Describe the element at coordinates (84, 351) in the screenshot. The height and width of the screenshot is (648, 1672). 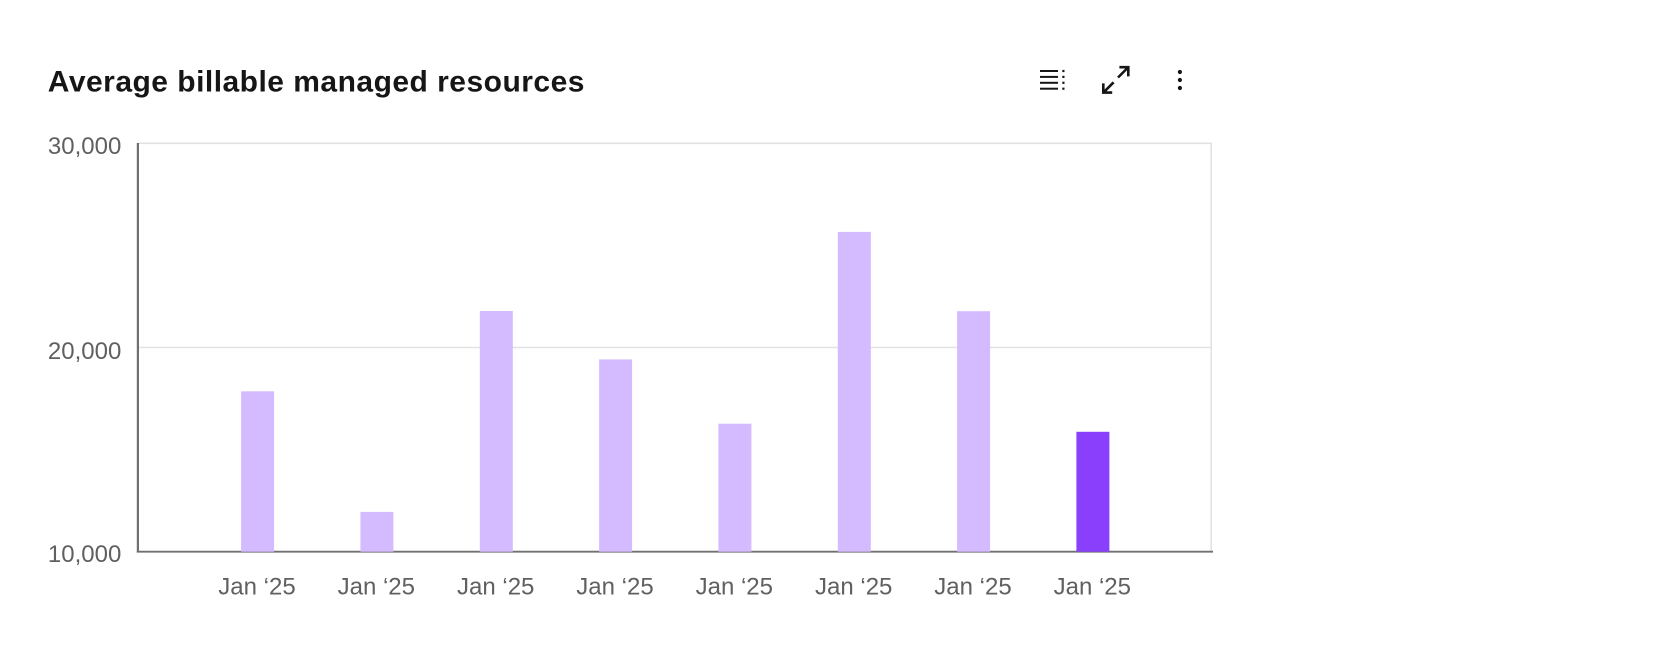
I see `svg-text: 20,000` at that location.